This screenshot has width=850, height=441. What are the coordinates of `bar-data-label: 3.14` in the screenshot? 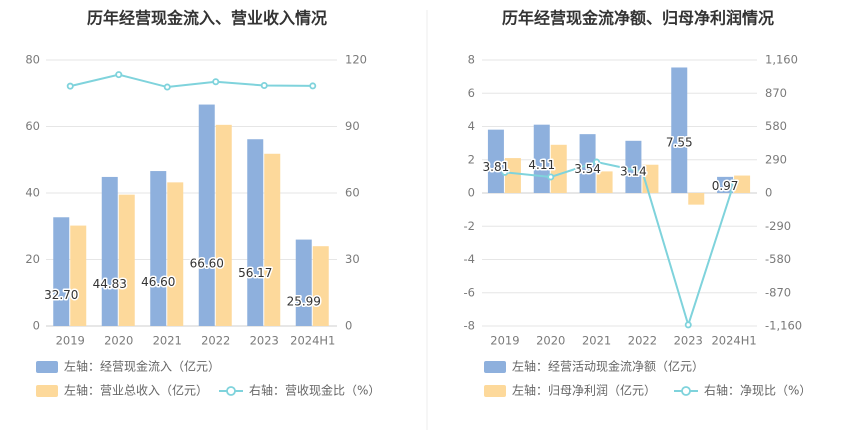 It's located at (633, 172).